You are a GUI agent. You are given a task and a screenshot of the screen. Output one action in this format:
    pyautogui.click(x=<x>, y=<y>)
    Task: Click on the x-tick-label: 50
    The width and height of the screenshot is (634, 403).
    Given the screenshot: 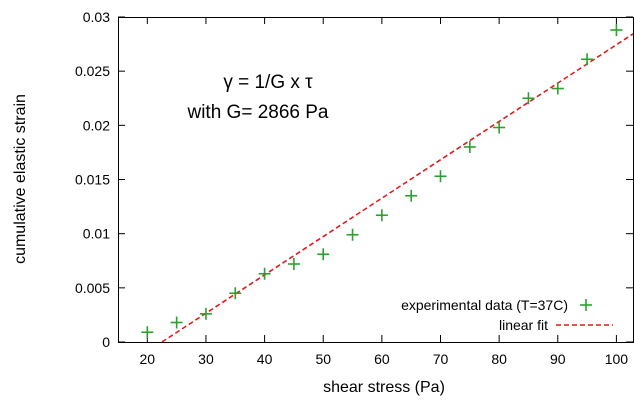 What is the action you would take?
    pyautogui.click(x=323, y=359)
    